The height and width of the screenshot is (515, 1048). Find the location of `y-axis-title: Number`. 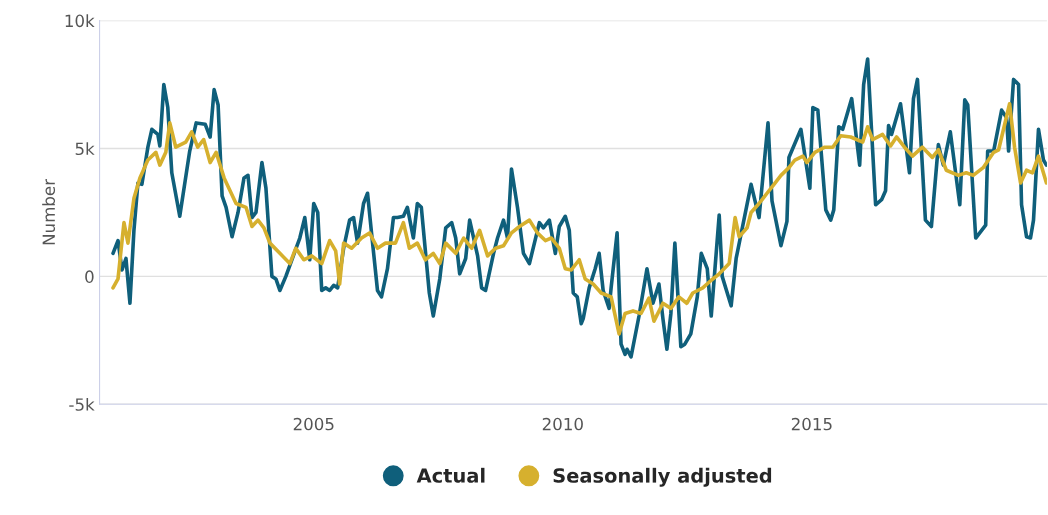

y-axis-title: Number is located at coordinates (49, 211).